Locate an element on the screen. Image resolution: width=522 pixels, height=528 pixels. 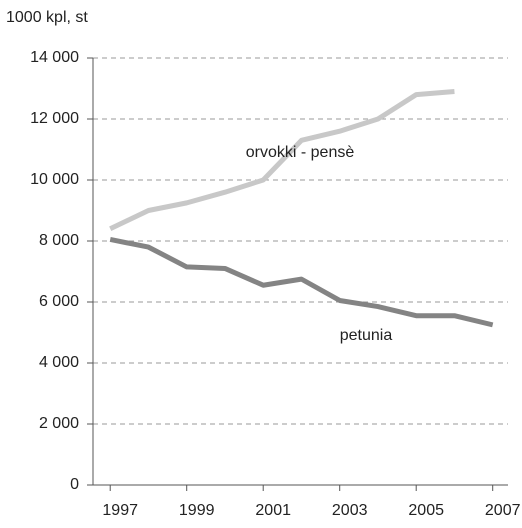
series-line is located at coordinates (301, 282).